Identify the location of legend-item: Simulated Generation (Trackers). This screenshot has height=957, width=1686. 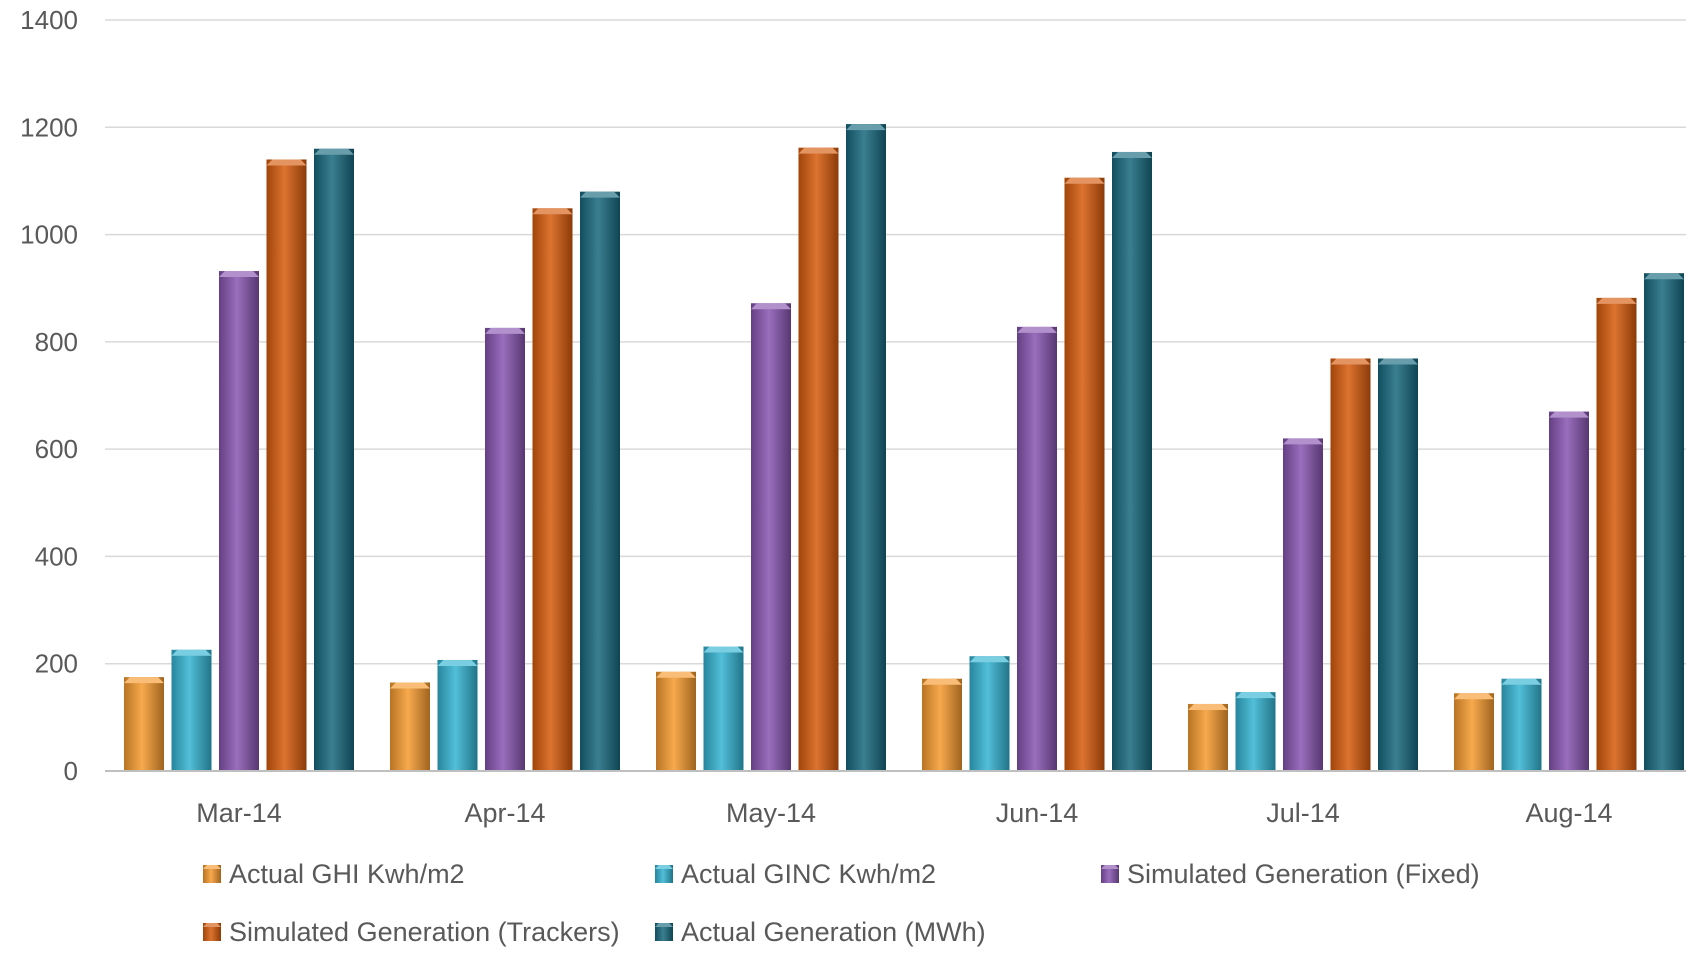
(411, 932).